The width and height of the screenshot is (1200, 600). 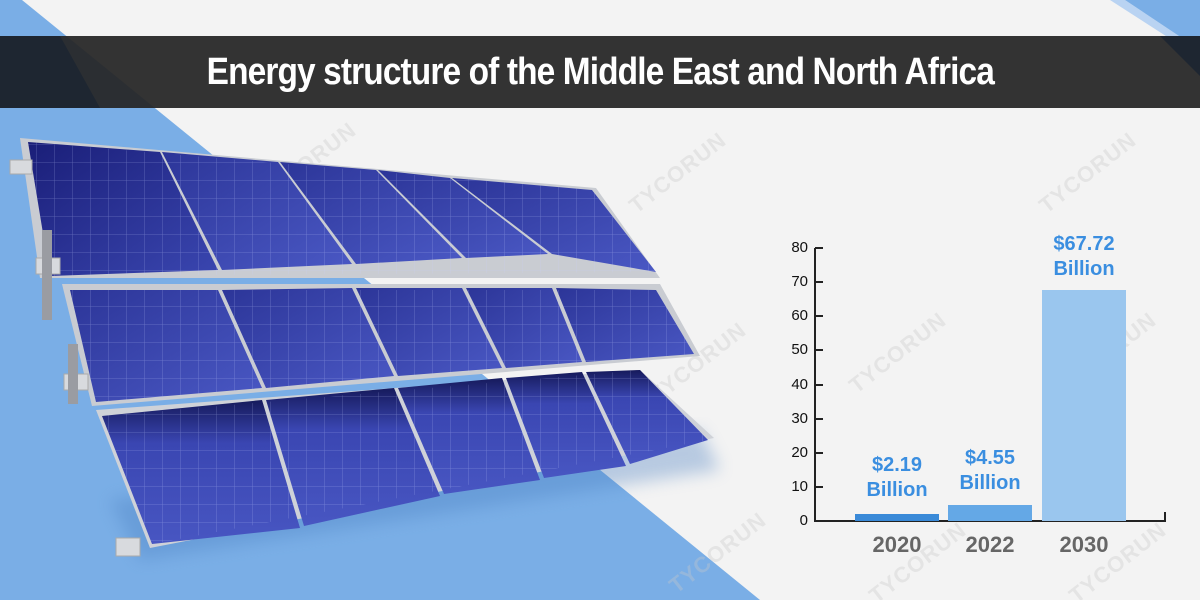 What do you see at coordinates (799, 418) in the screenshot?
I see `y-tick-label: 30` at bounding box center [799, 418].